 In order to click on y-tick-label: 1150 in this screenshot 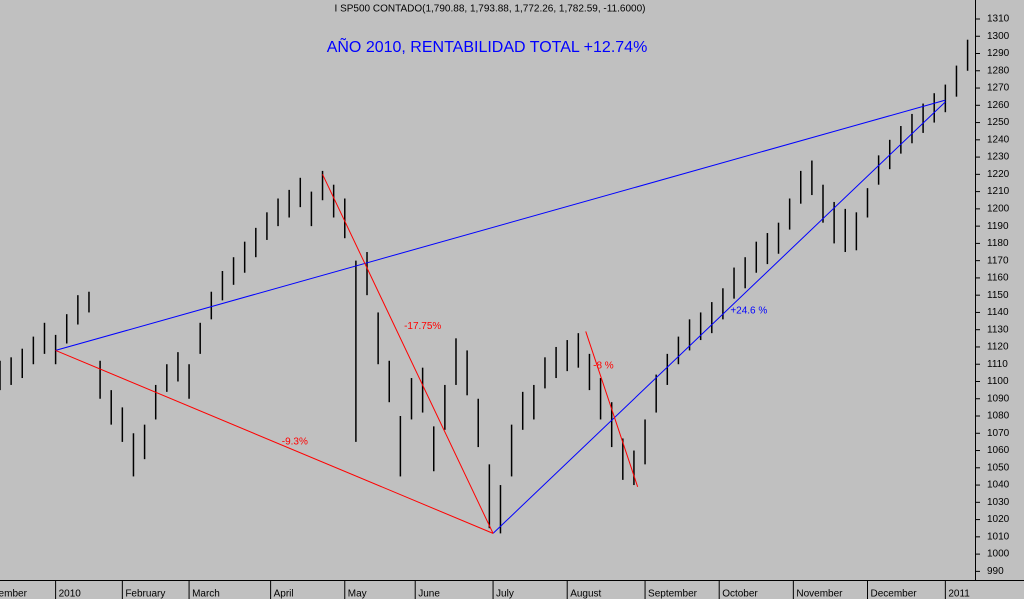, I will do `click(998, 295)`.